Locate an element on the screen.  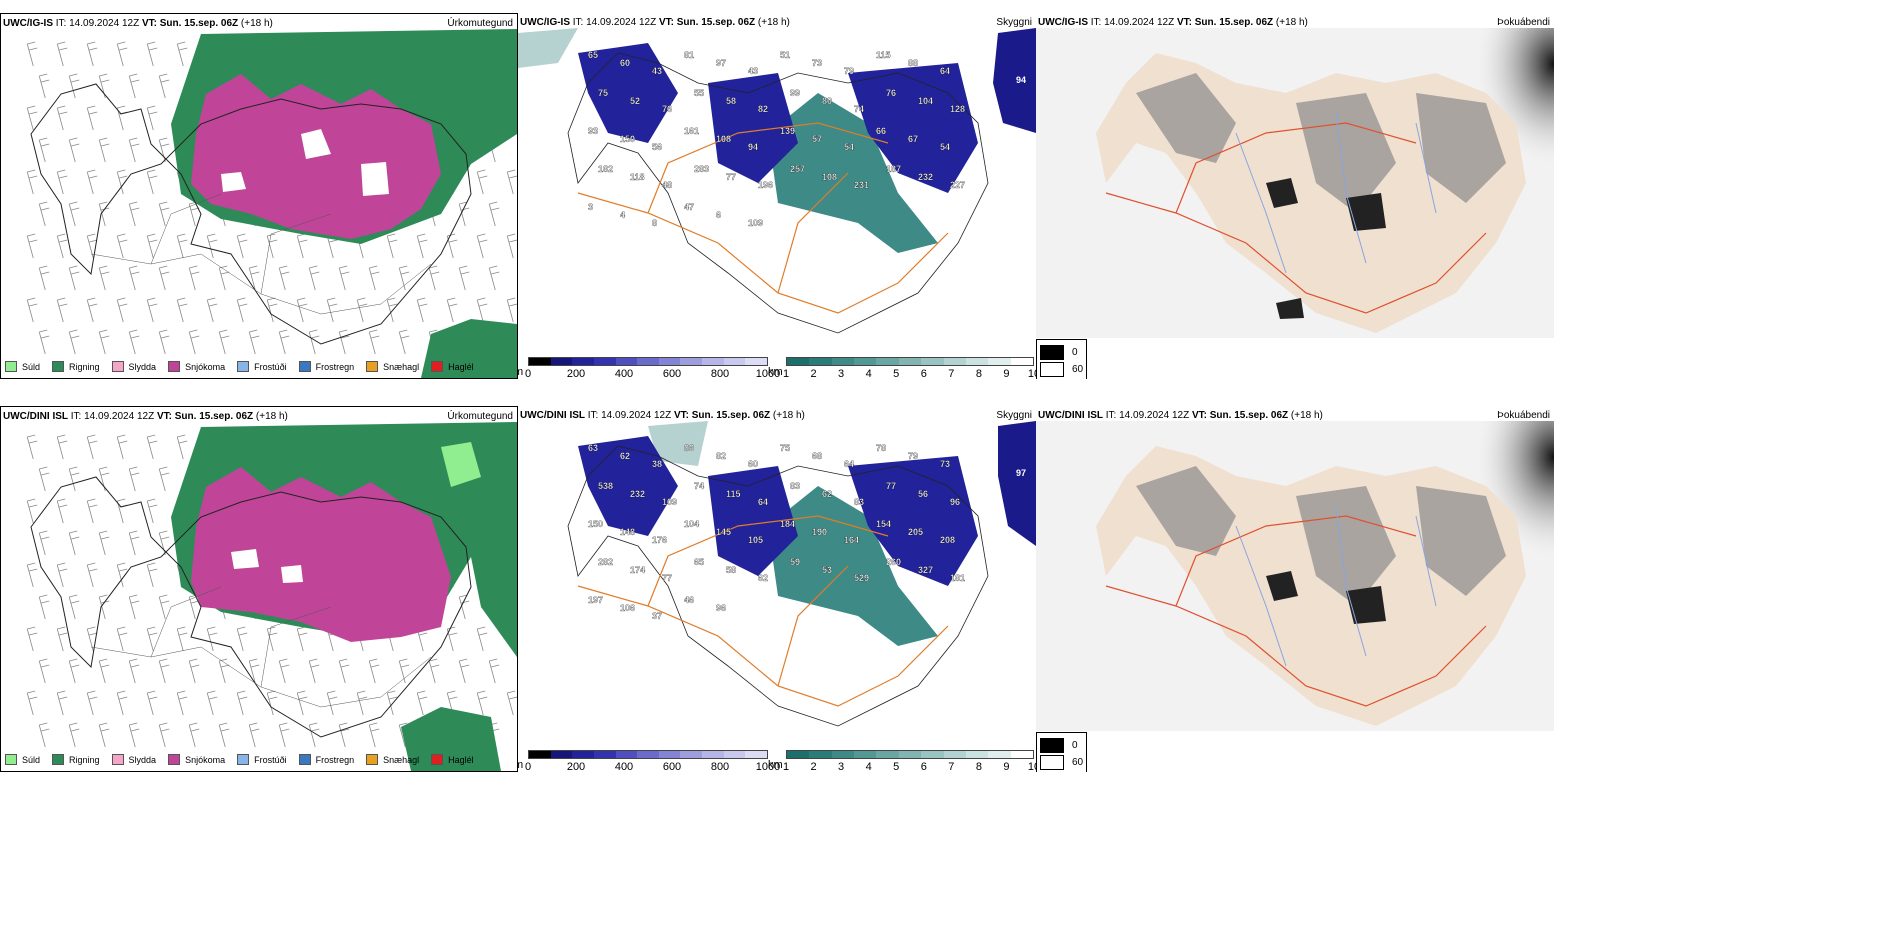
colorbar-tick: 4 is located at coordinates (868, 766).